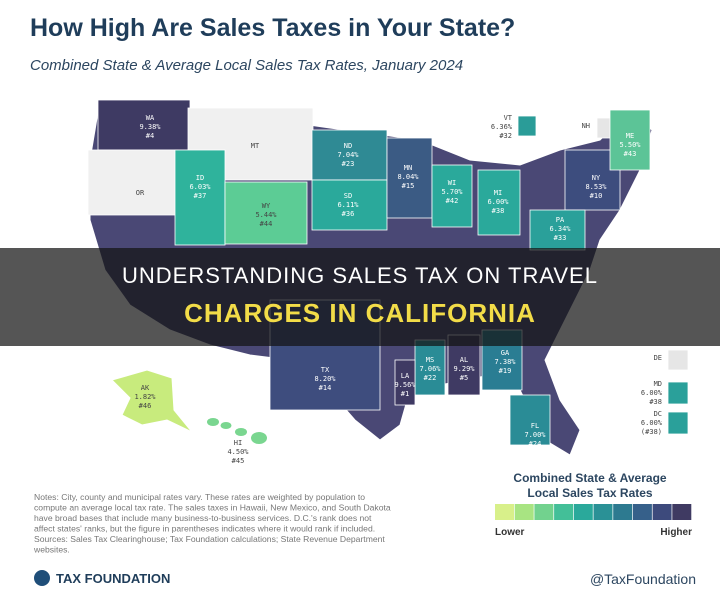 The image size is (720, 598). What do you see at coordinates (464, 360) in the screenshot?
I see `state-label: AL` at bounding box center [464, 360].